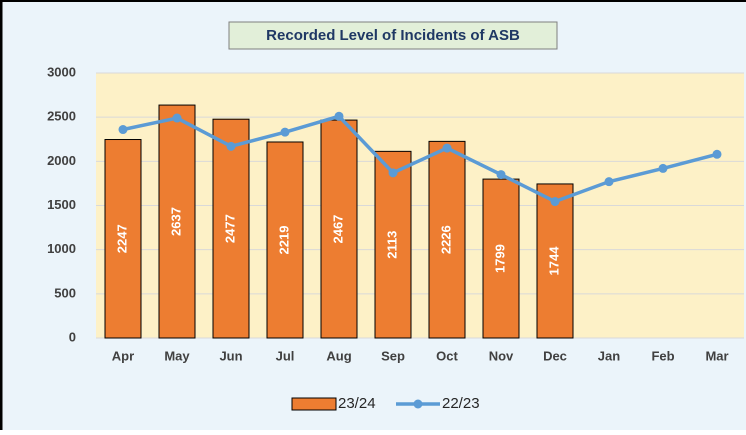 Image resolution: width=746 pixels, height=435 pixels. Describe the element at coordinates (393, 355) in the screenshot. I see `x-tick-label: Sep` at that location.